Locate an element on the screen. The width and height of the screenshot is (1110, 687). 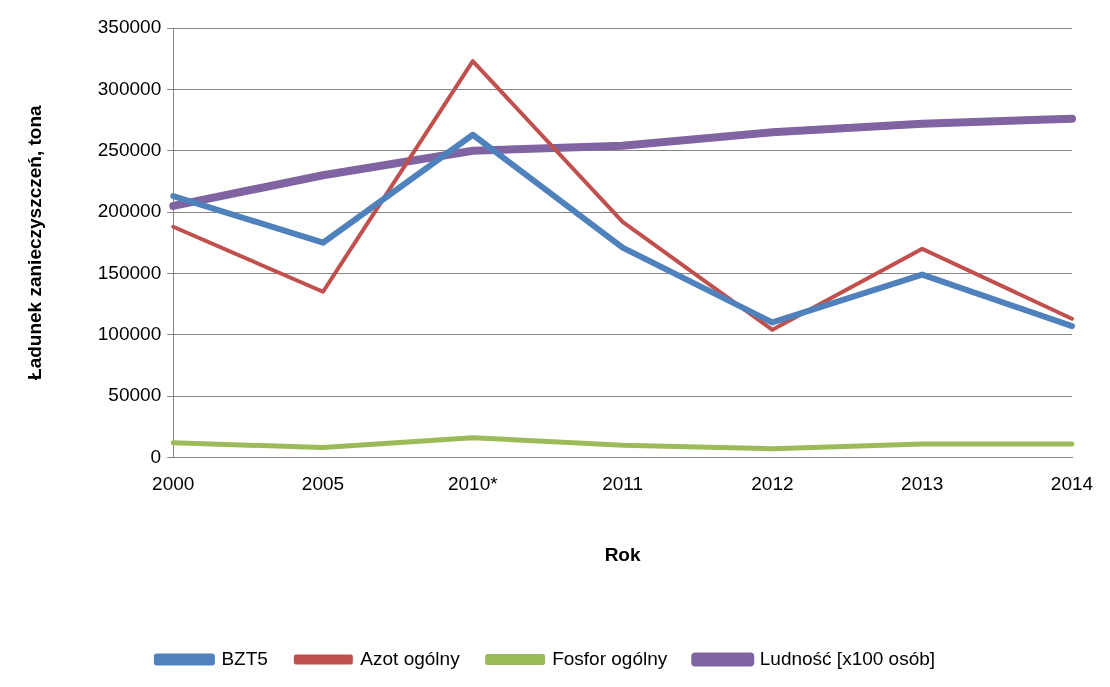
x-tick-label: 2005 is located at coordinates (323, 484).